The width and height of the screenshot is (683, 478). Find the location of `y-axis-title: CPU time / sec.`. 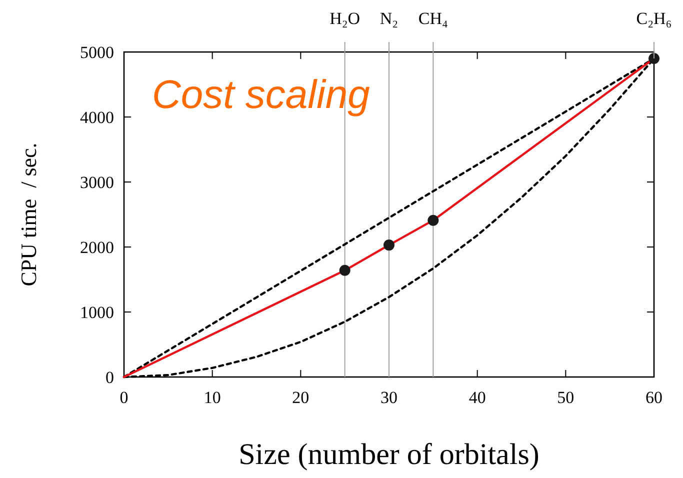

y-axis-title: CPU time / sec. is located at coordinates (28, 214).